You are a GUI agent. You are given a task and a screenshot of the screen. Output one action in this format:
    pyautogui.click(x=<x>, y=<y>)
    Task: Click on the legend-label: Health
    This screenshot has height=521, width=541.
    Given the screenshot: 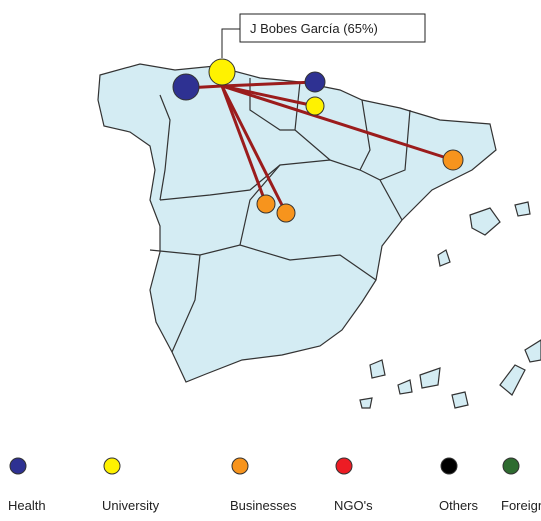 What is the action you would take?
    pyautogui.click(x=27, y=505)
    